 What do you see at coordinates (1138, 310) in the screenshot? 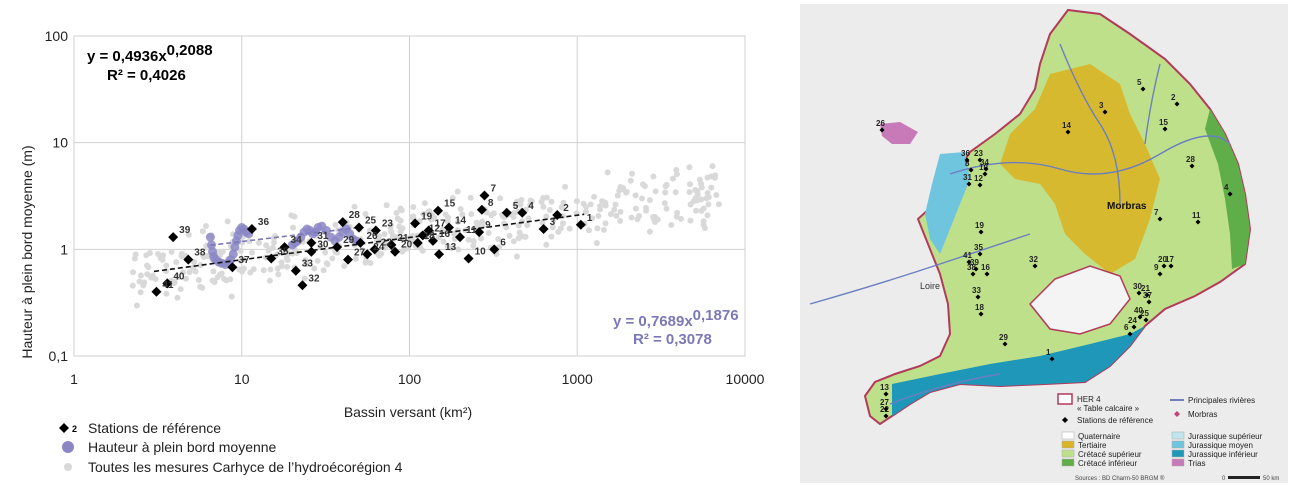
I see `map-station-label: 40` at bounding box center [1138, 310].